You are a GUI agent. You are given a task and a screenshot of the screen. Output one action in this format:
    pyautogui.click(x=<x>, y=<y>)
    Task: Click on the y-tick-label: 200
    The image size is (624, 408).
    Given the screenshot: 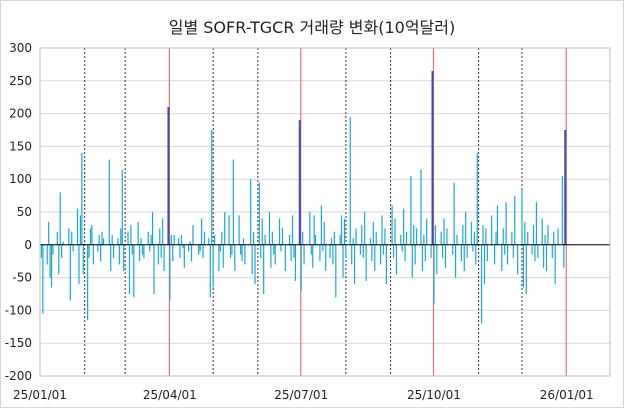 What is the action you would take?
    pyautogui.click(x=20, y=114)
    